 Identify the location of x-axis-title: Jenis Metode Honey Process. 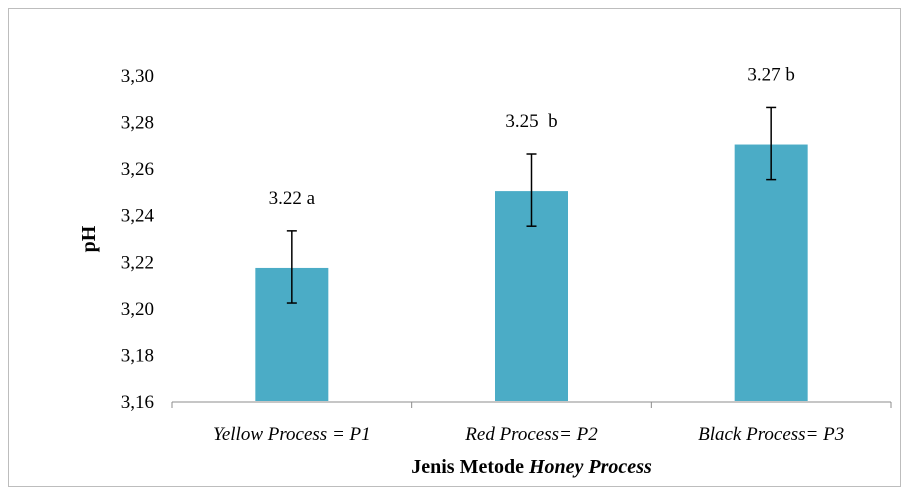
(531, 467).